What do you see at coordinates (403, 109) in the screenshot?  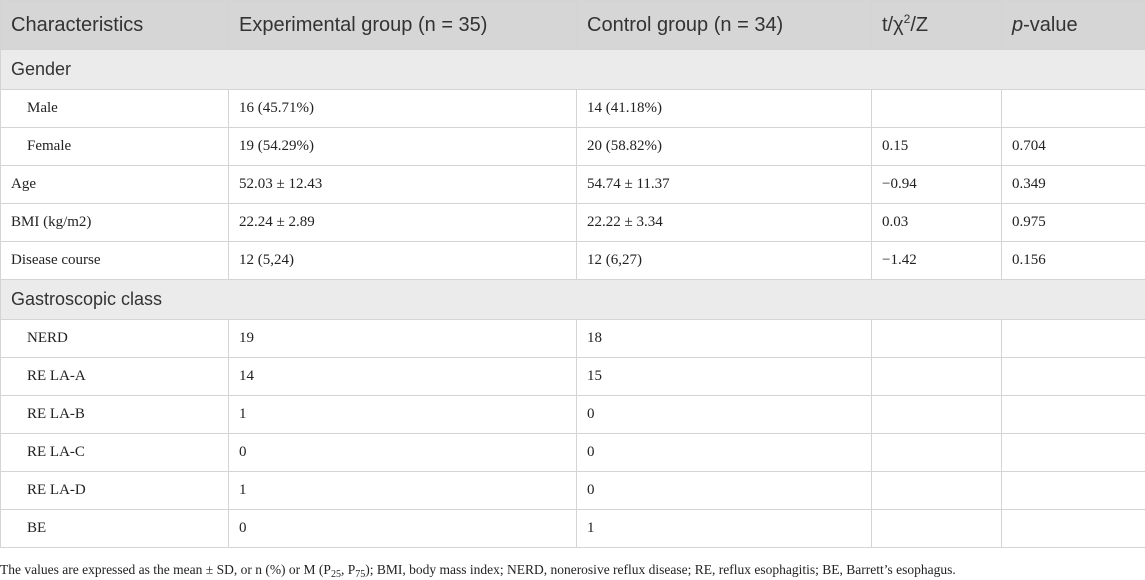 I see `experimental-value-cell: 16 (45.71%)` at bounding box center [403, 109].